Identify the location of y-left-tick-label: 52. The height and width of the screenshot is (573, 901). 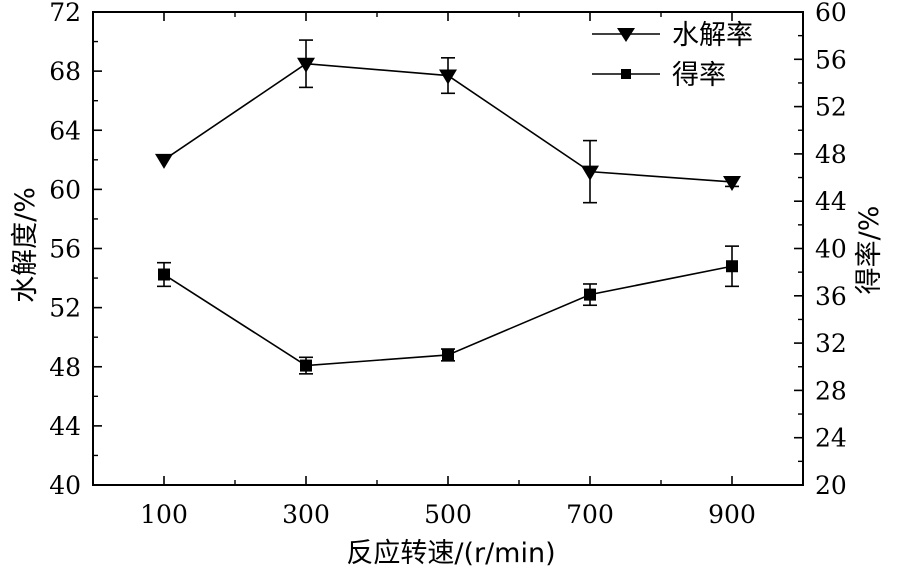
(65, 308).